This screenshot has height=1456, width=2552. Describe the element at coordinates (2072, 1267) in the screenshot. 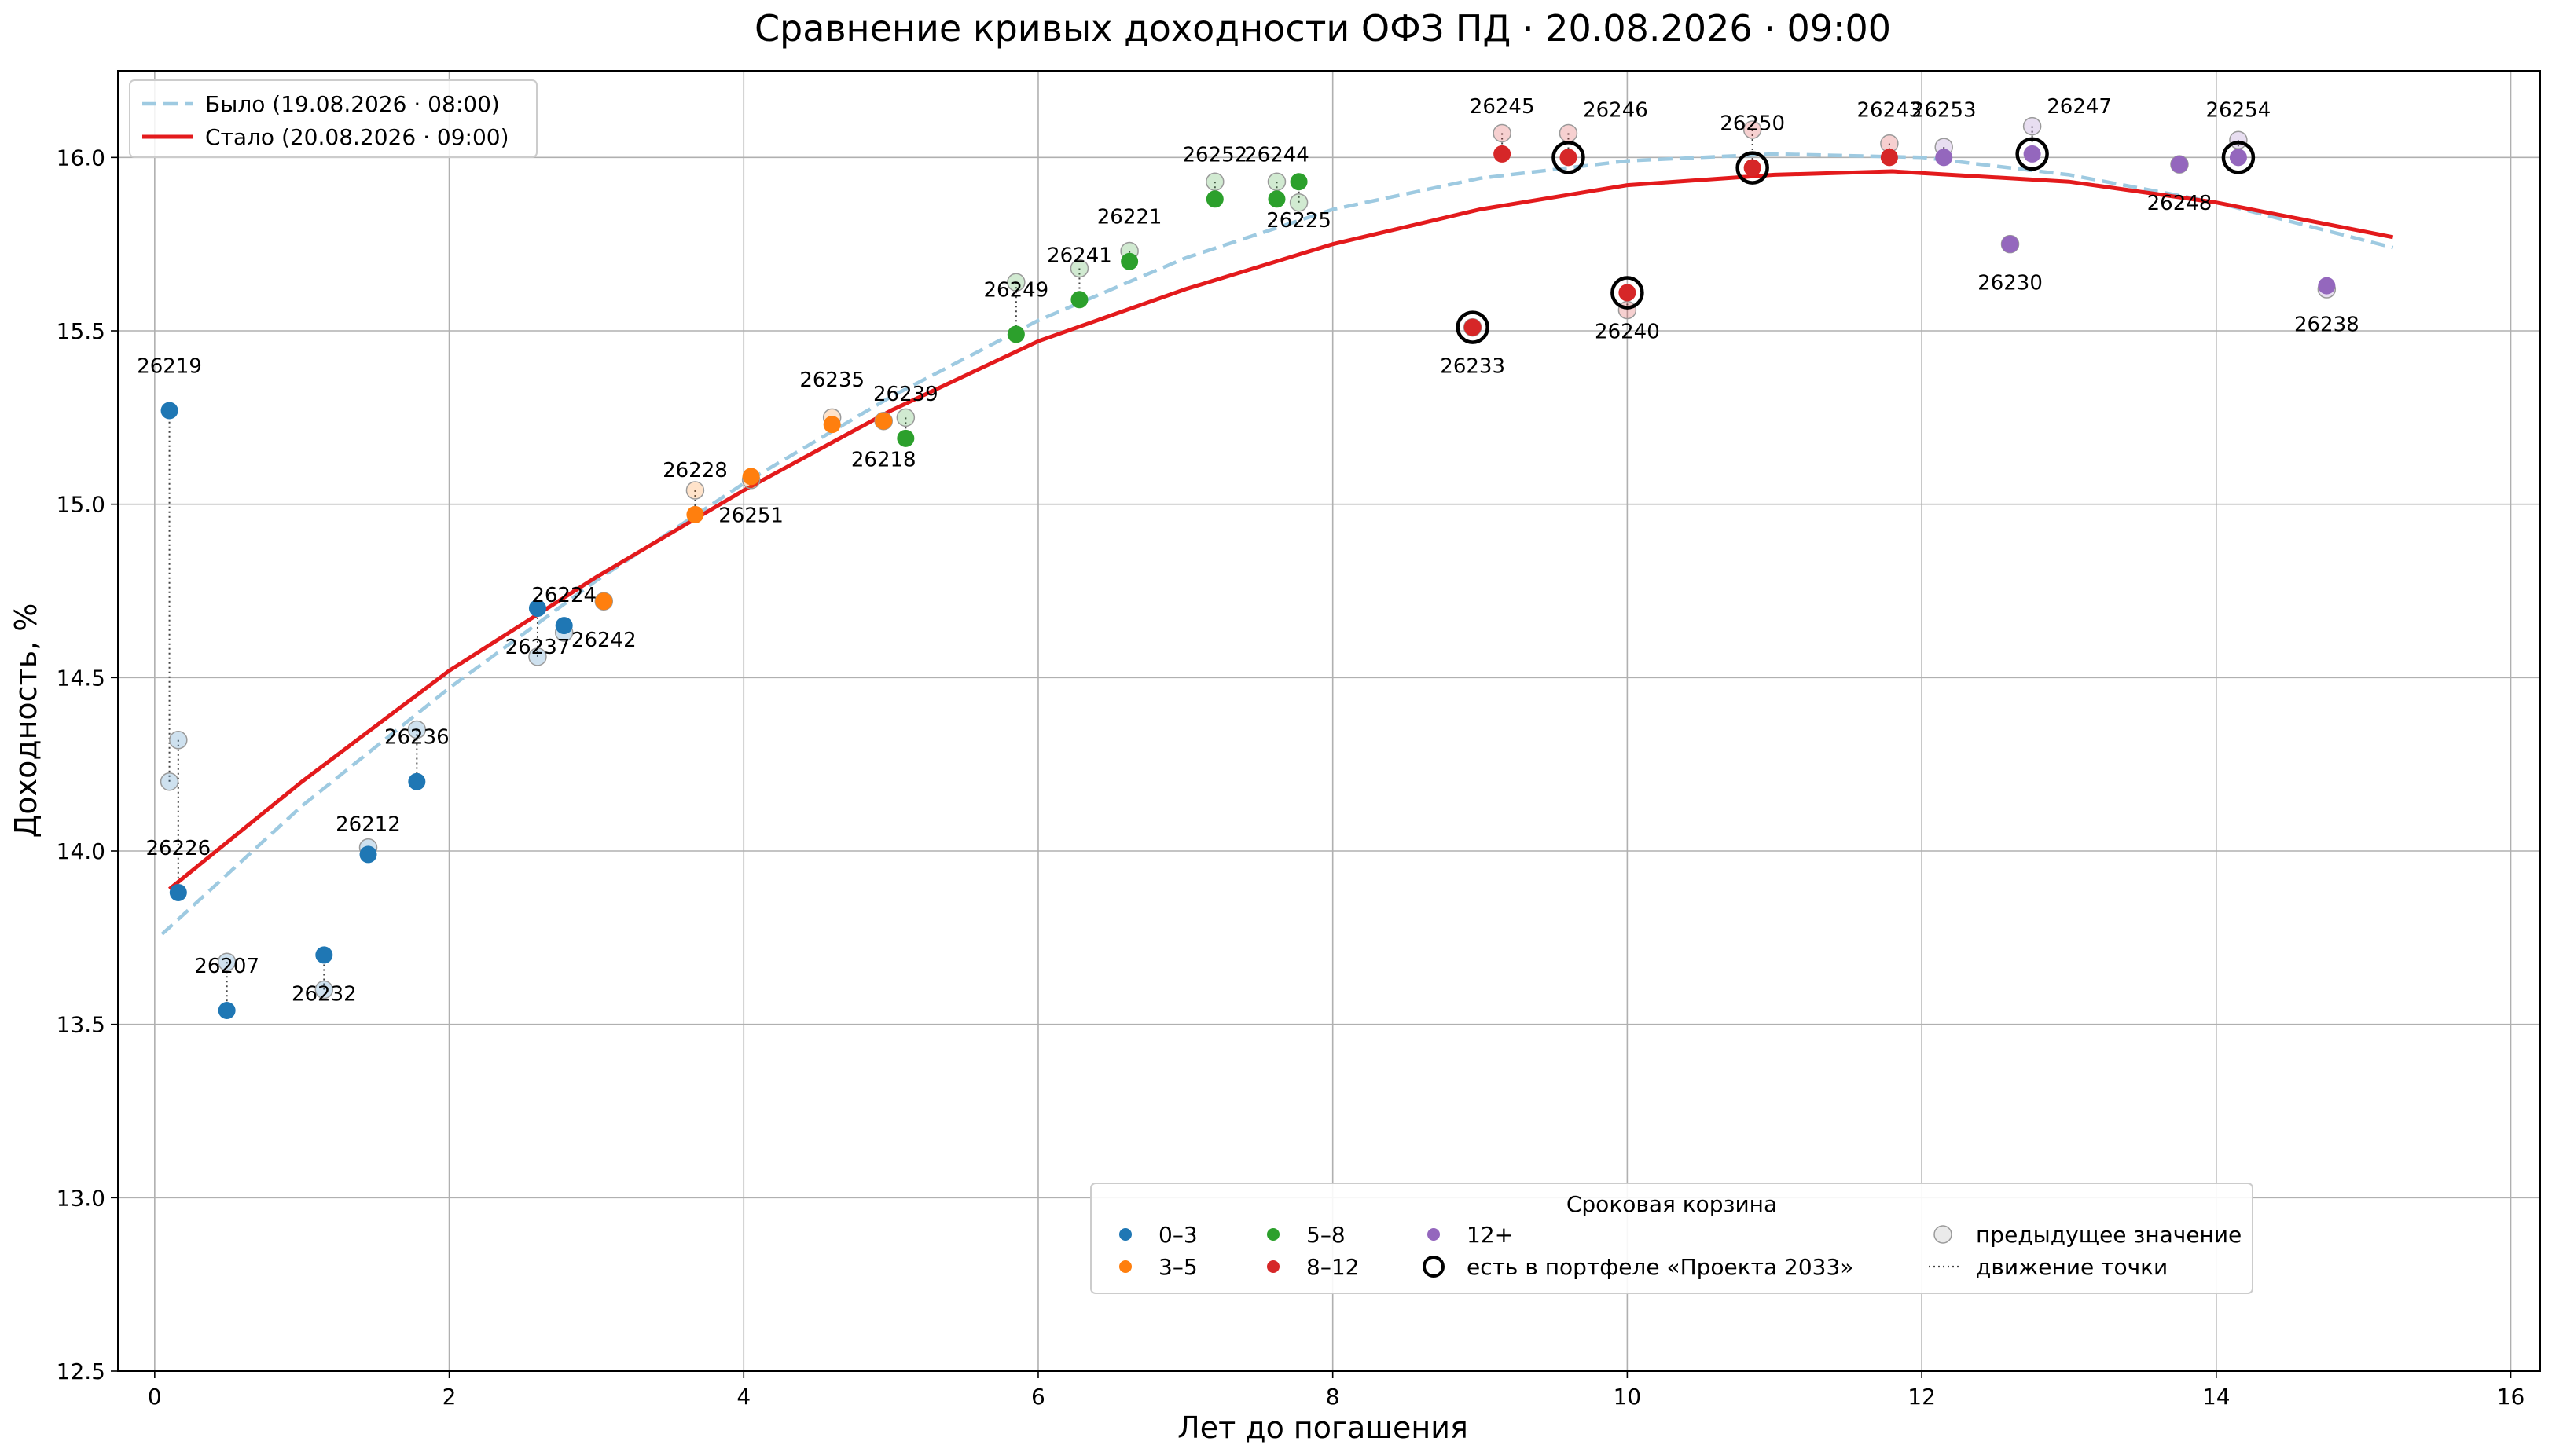

I see `legend-bucket-label: движение точки` at that location.